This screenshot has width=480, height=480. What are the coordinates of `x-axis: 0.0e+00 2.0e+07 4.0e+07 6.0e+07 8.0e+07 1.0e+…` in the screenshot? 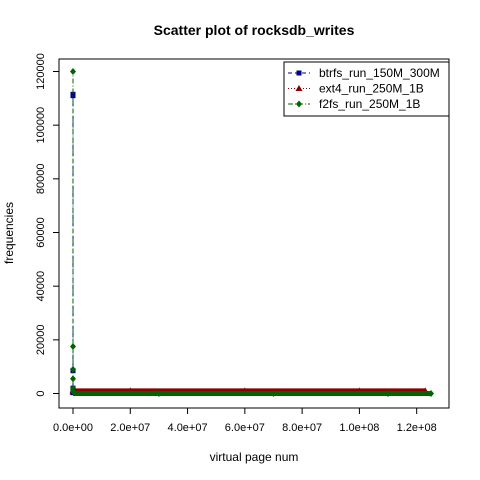 It's located at (245, 420).